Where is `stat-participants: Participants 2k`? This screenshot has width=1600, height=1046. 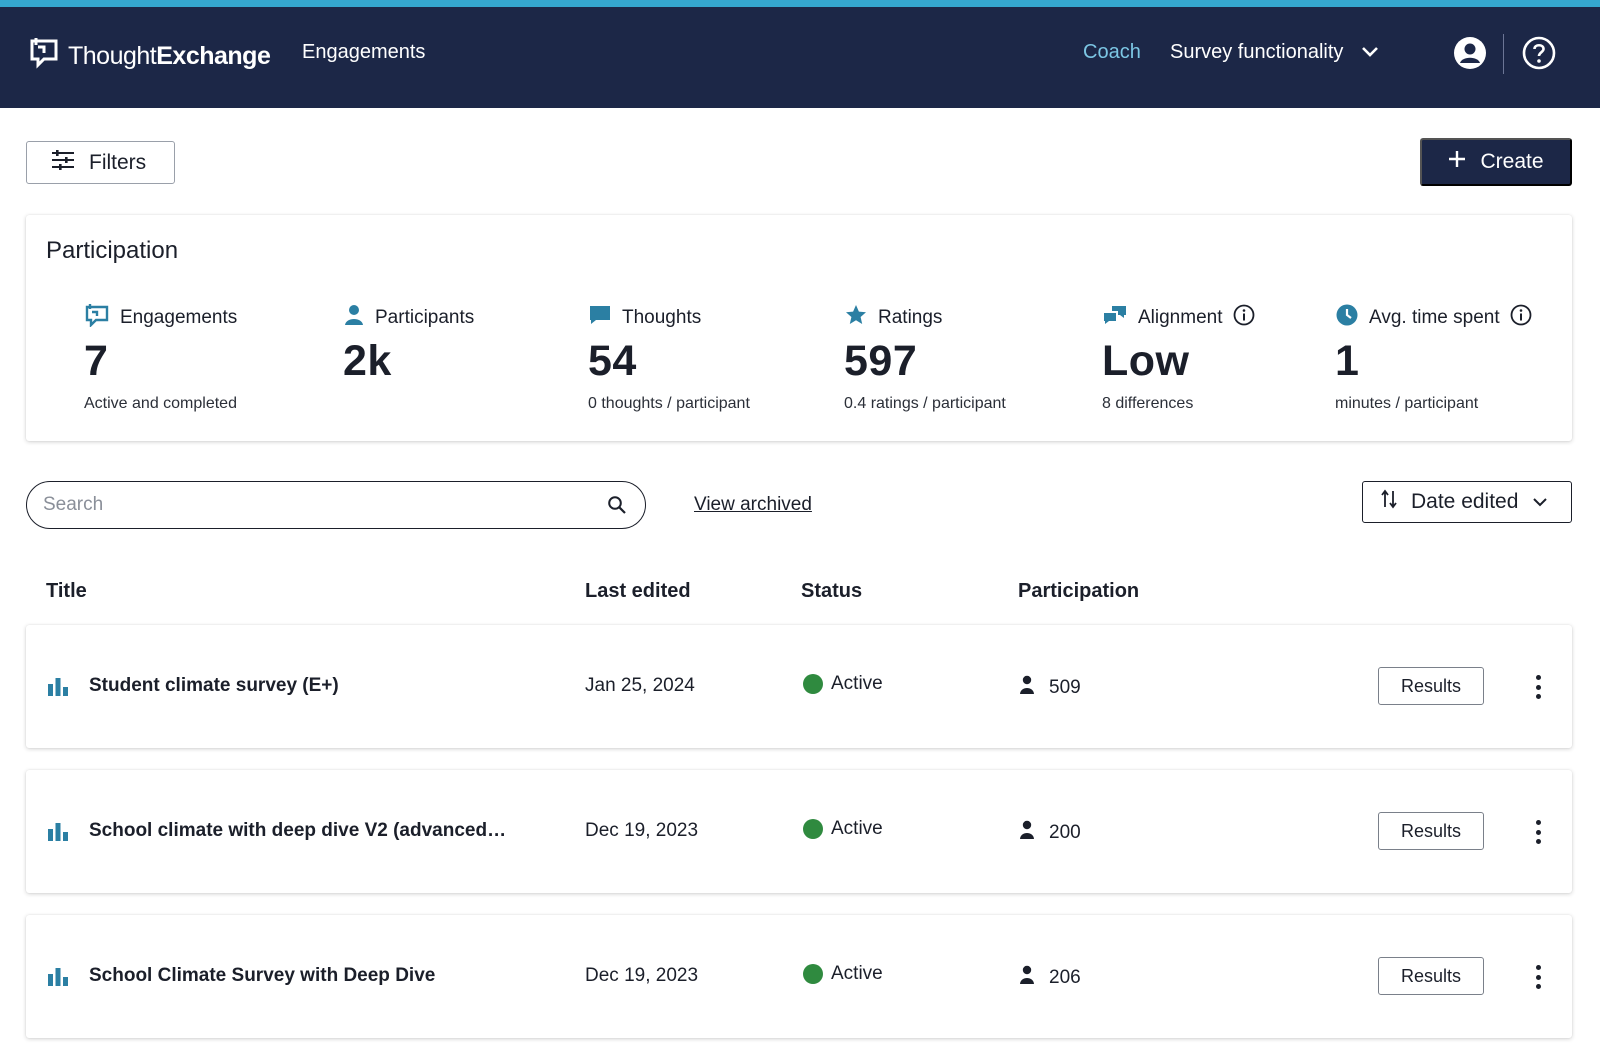 stat-participants: Participants 2k is located at coordinates (408, 360).